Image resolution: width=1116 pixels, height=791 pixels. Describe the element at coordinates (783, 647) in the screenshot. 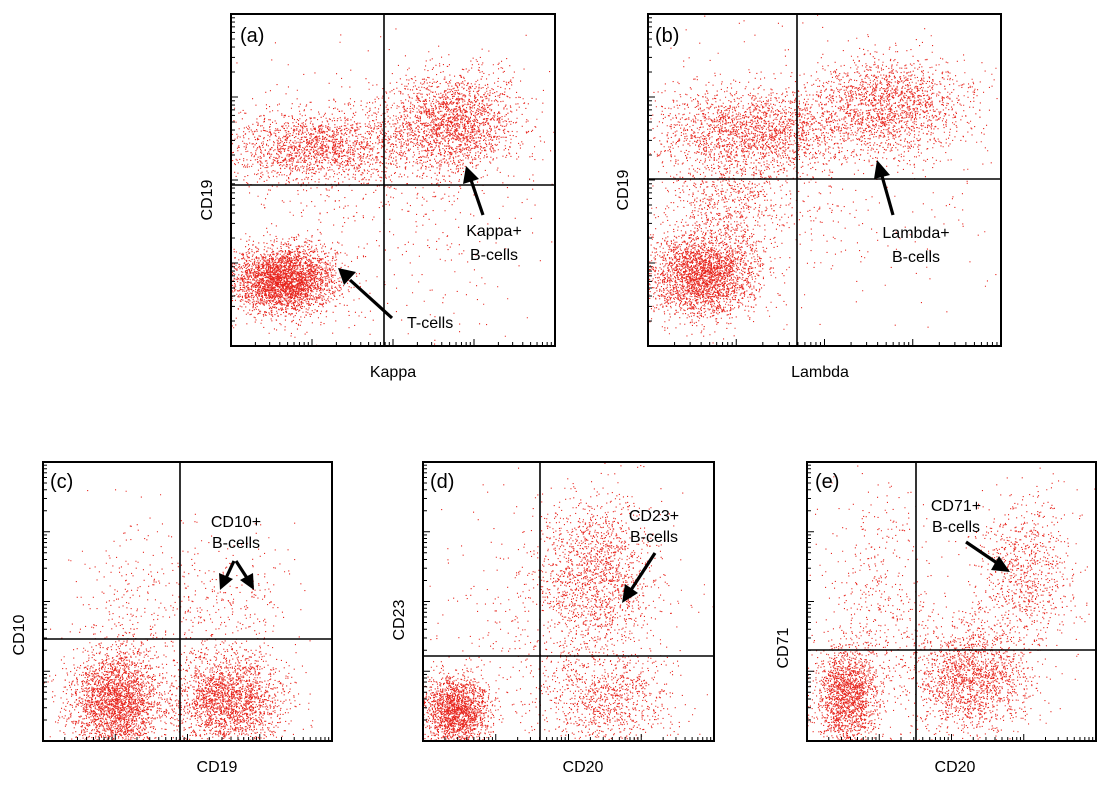

I see `panel-e-y-axis-label: CD71` at that location.